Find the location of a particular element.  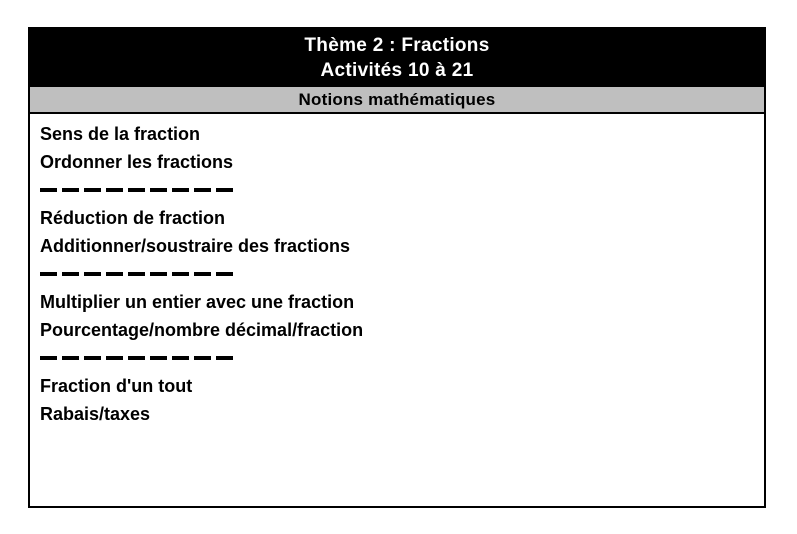

notion-item: Fraction d'un tout is located at coordinates (116, 386).